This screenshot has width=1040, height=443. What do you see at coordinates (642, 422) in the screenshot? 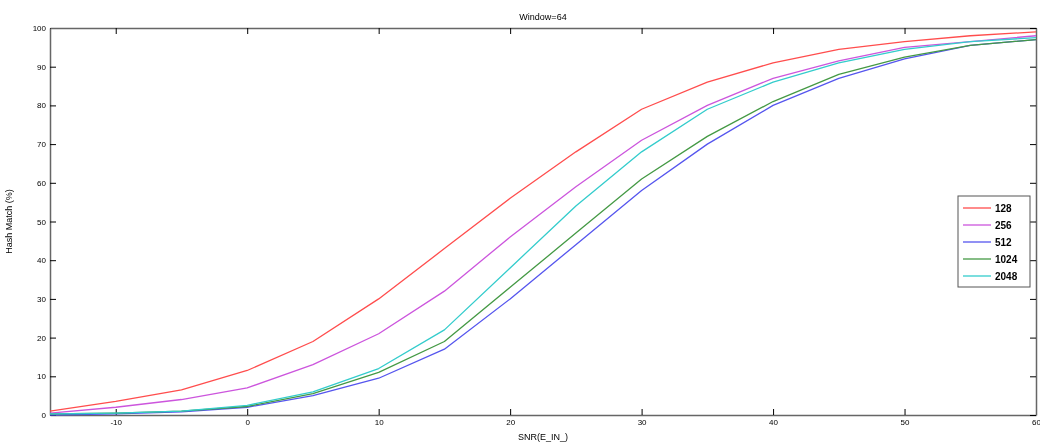
I see `x-tick-label: 30` at bounding box center [642, 422].